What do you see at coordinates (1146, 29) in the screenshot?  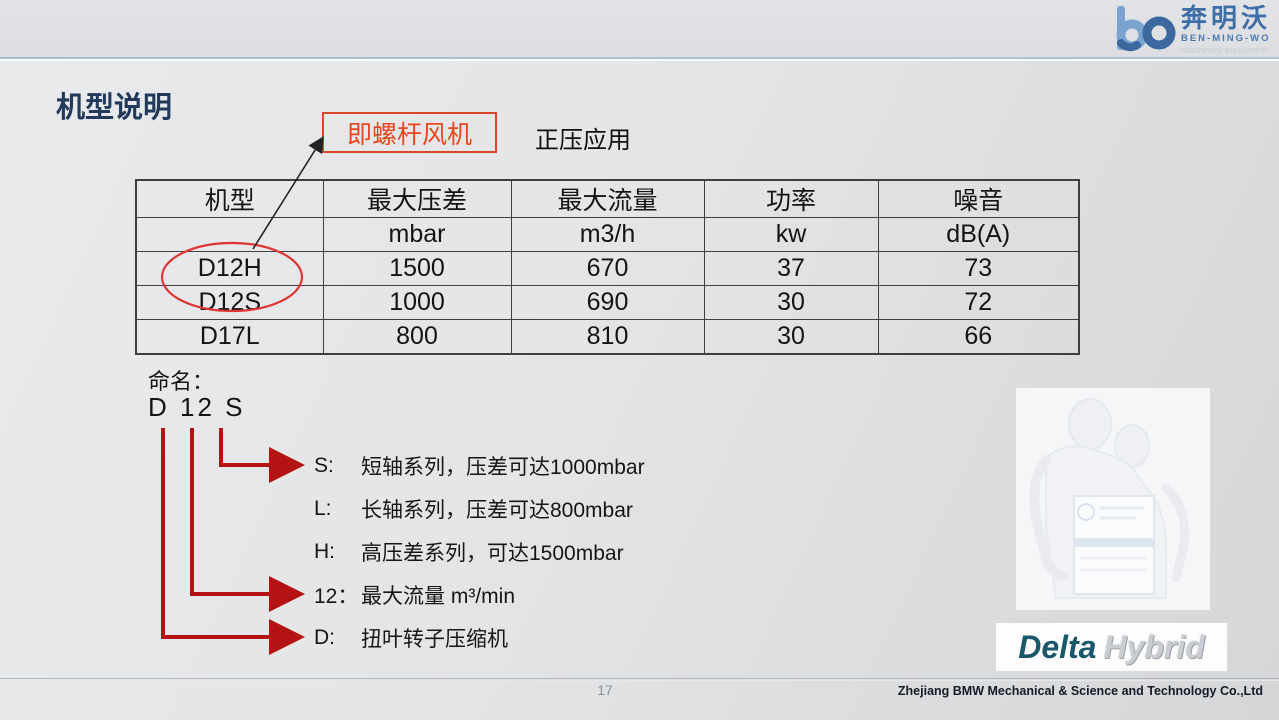 I see `logo-bo-icon` at bounding box center [1146, 29].